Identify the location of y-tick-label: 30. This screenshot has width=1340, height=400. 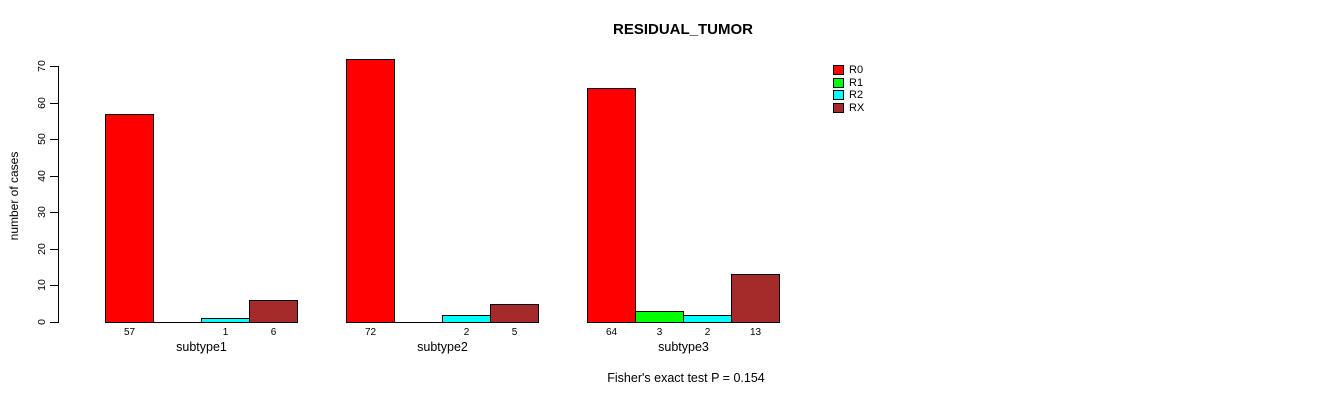
(42, 212).